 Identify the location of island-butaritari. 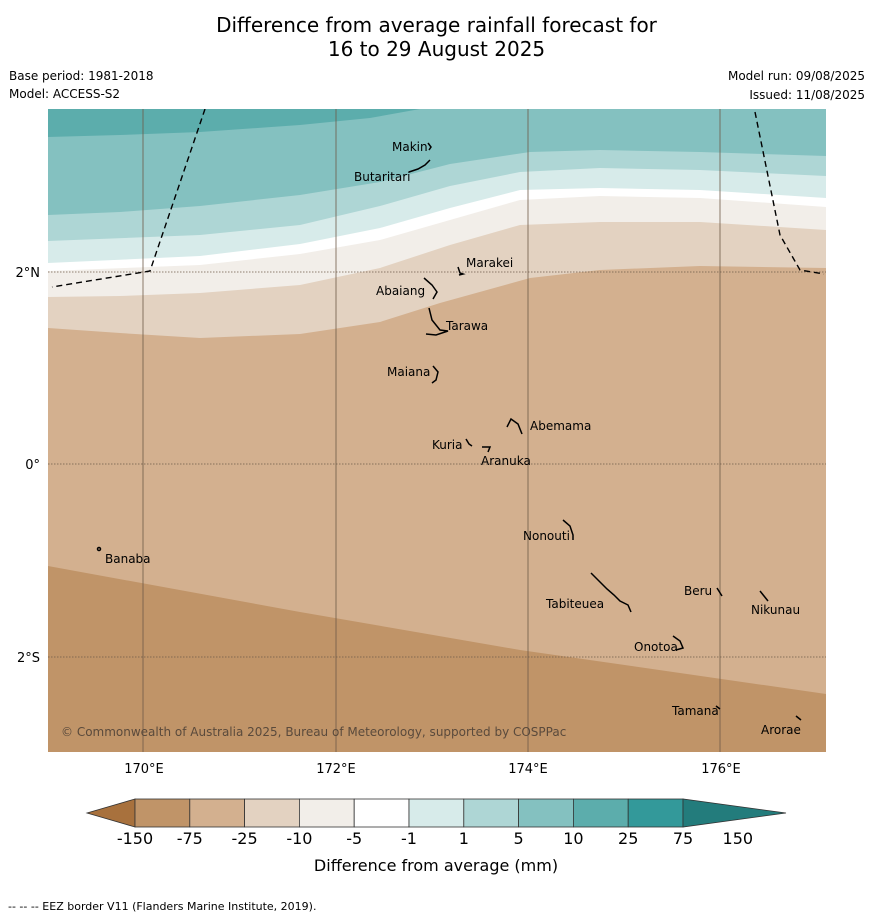
(419, 166).